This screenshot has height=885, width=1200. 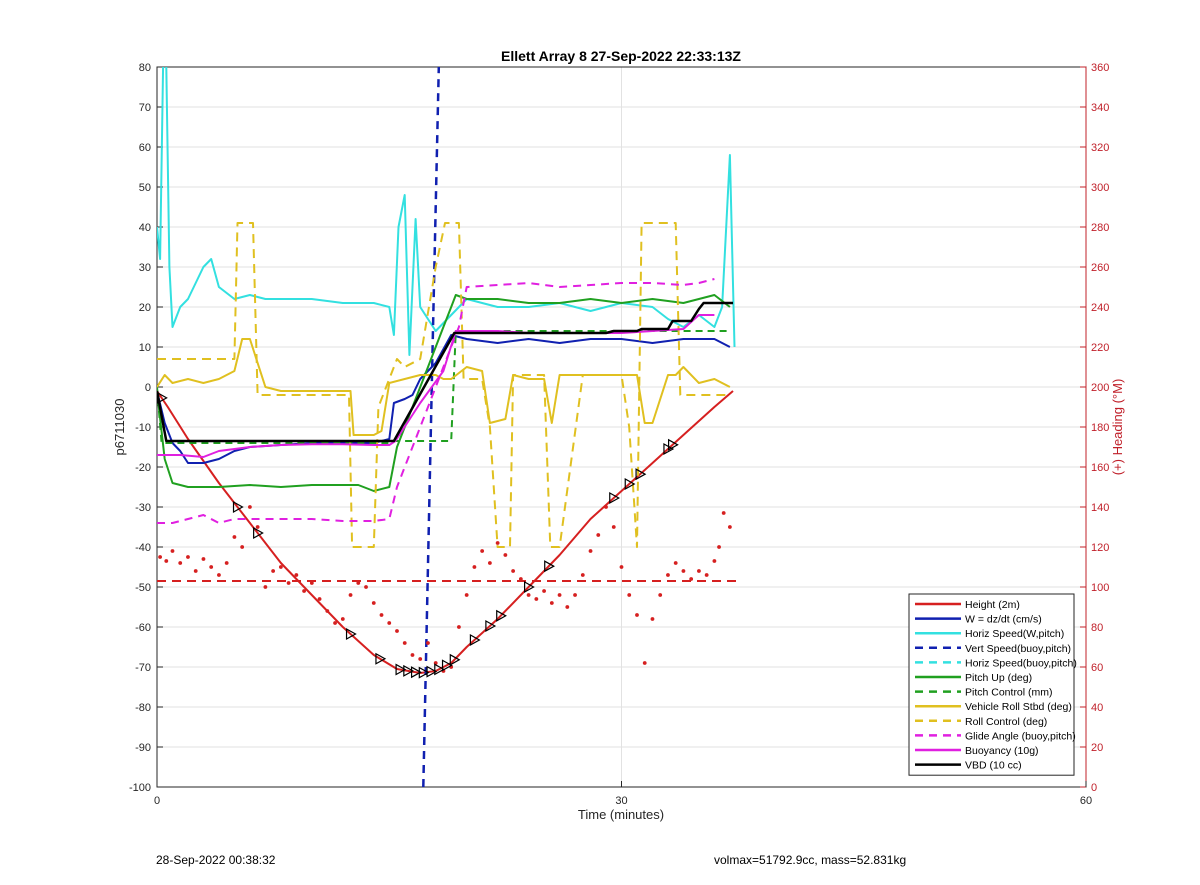 What do you see at coordinates (145, 228) in the screenshot?
I see `y-tick-label: 40` at bounding box center [145, 228].